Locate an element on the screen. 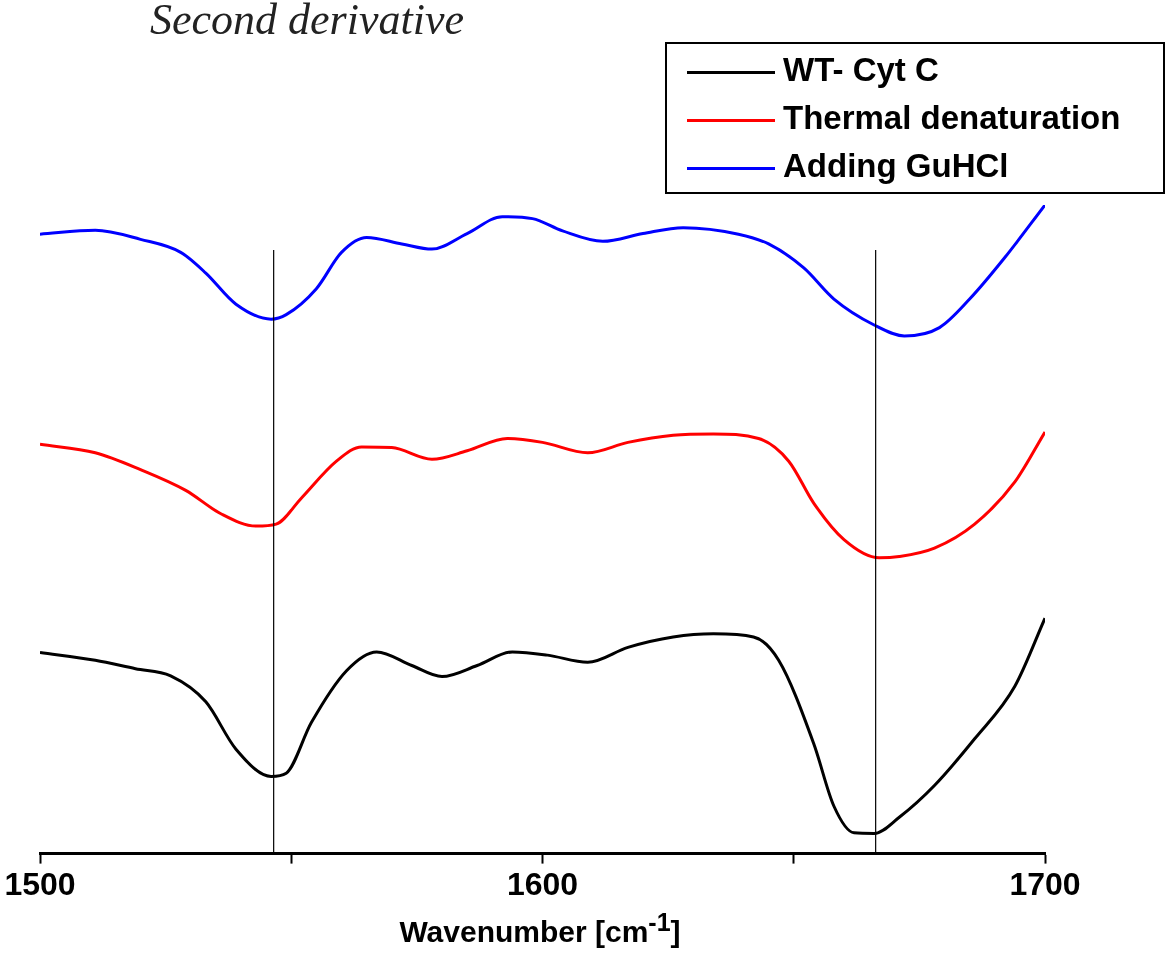 Image resolution: width=1165 pixels, height=955 pixels. chart-title: Second derivative is located at coordinates (307, 22).